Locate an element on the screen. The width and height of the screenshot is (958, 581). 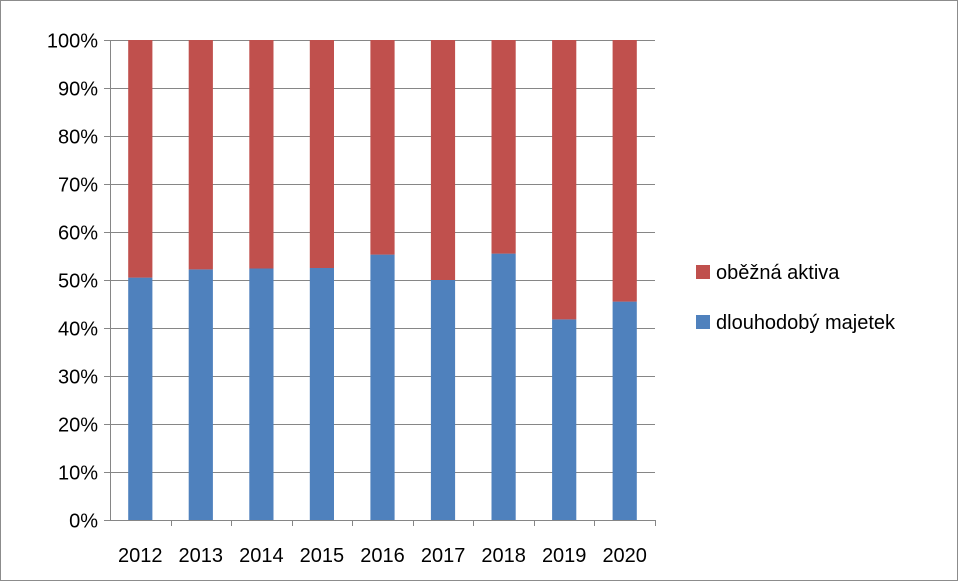
y-tick-label: 10% is located at coordinates (78, 474).